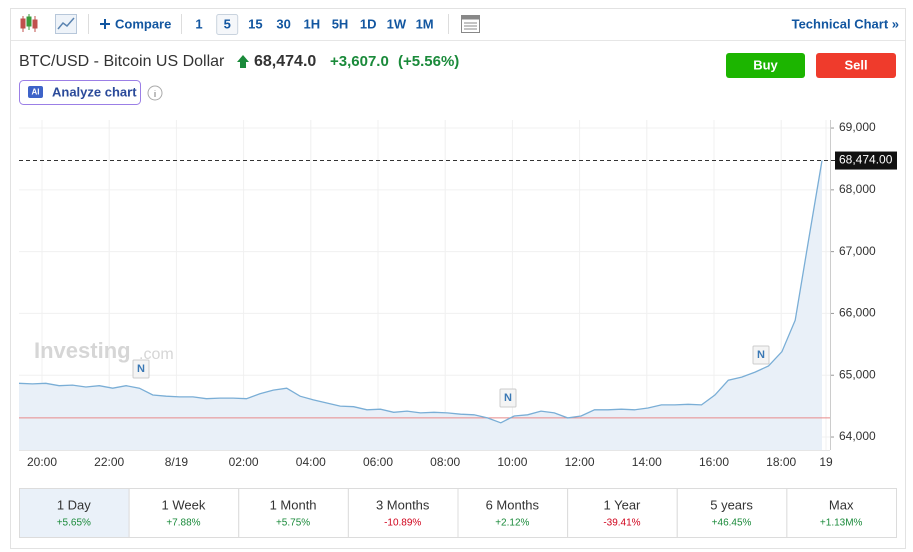 This screenshot has width=913, height=552. I want to click on y-tick-label: 69,000, so click(857, 127).